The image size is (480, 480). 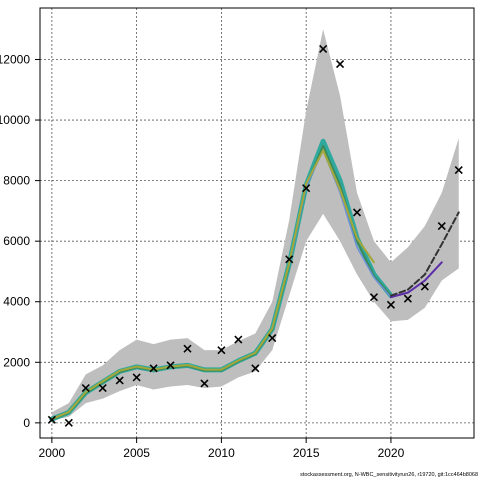 What do you see at coordinates (221, 453) in the screenshot?
I see `x-tick-label: 2010` at bounding box center [221, 453].